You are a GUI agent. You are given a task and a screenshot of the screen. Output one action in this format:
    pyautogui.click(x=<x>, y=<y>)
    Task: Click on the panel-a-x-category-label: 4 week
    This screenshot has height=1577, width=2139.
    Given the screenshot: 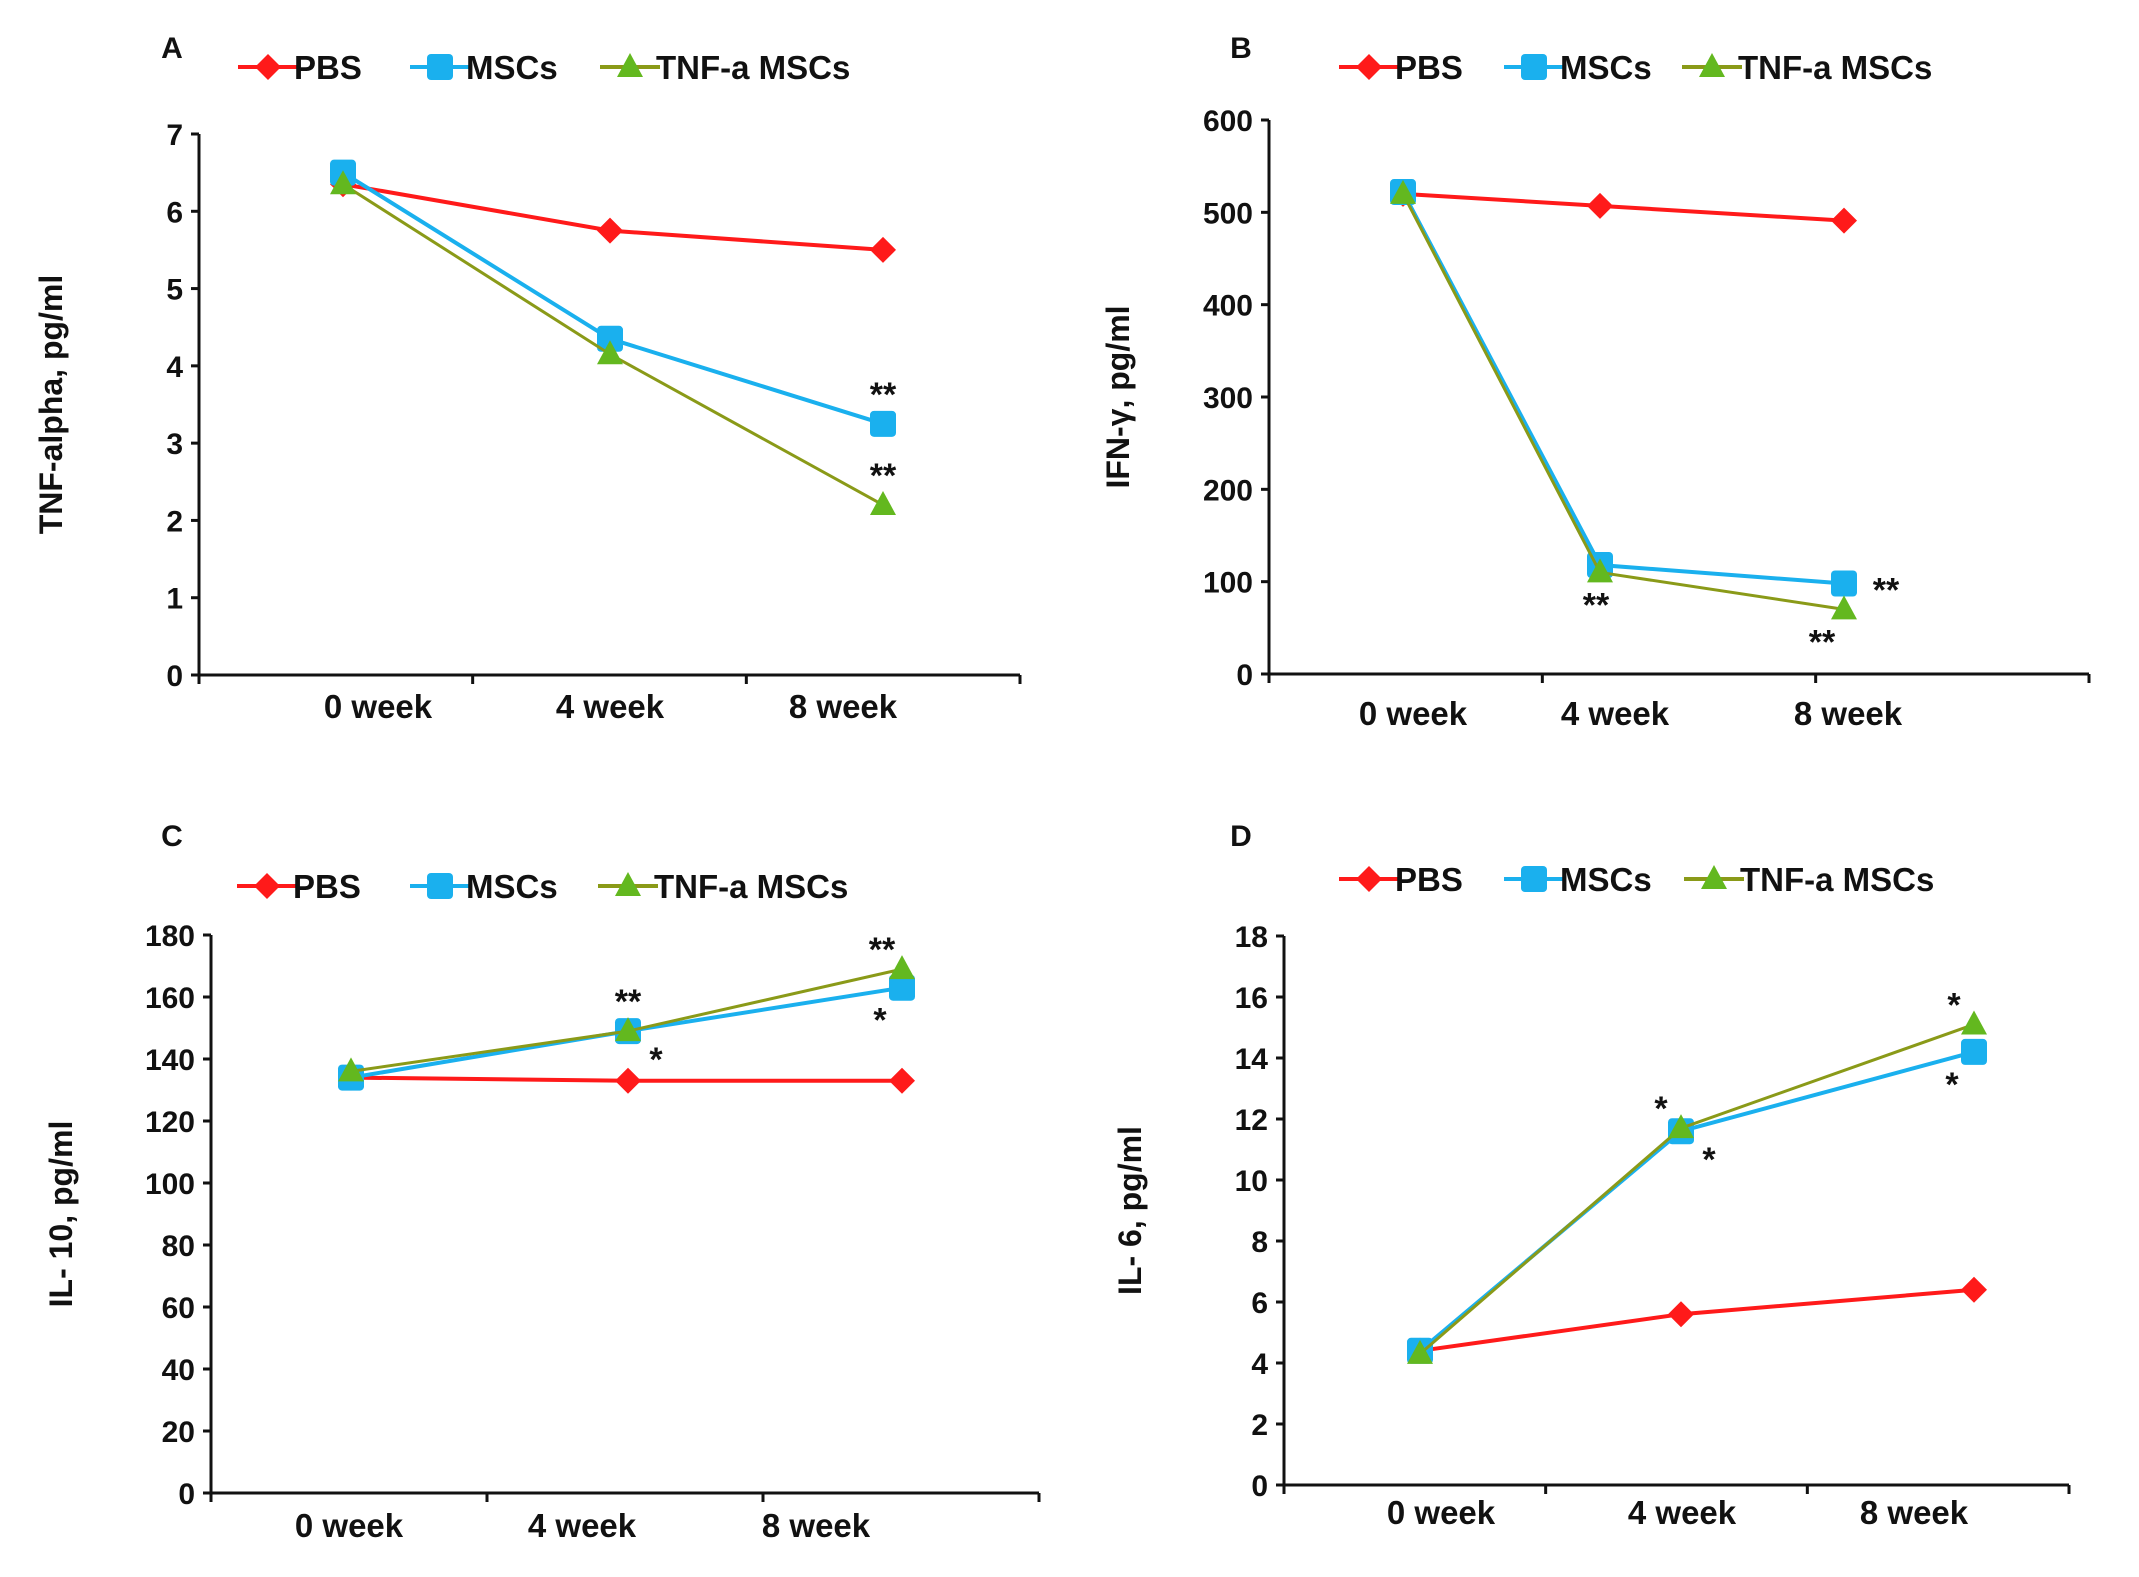 What is the action you would take?
    pyautogui.click(x=610, y=706)
    